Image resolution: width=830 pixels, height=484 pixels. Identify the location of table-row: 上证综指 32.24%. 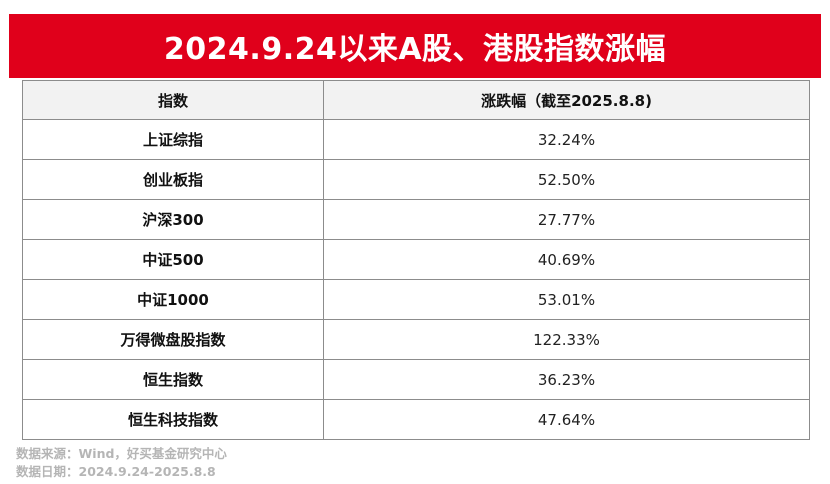
(416, 139).